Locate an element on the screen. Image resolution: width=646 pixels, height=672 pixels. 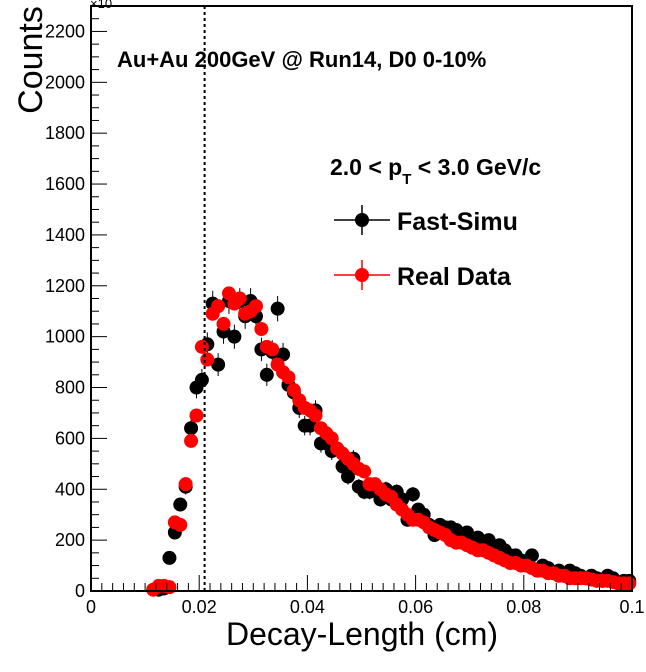
kinematic-label: 2.0 < pT < 3.0 GeV/c is located at coordinates (435, 171).